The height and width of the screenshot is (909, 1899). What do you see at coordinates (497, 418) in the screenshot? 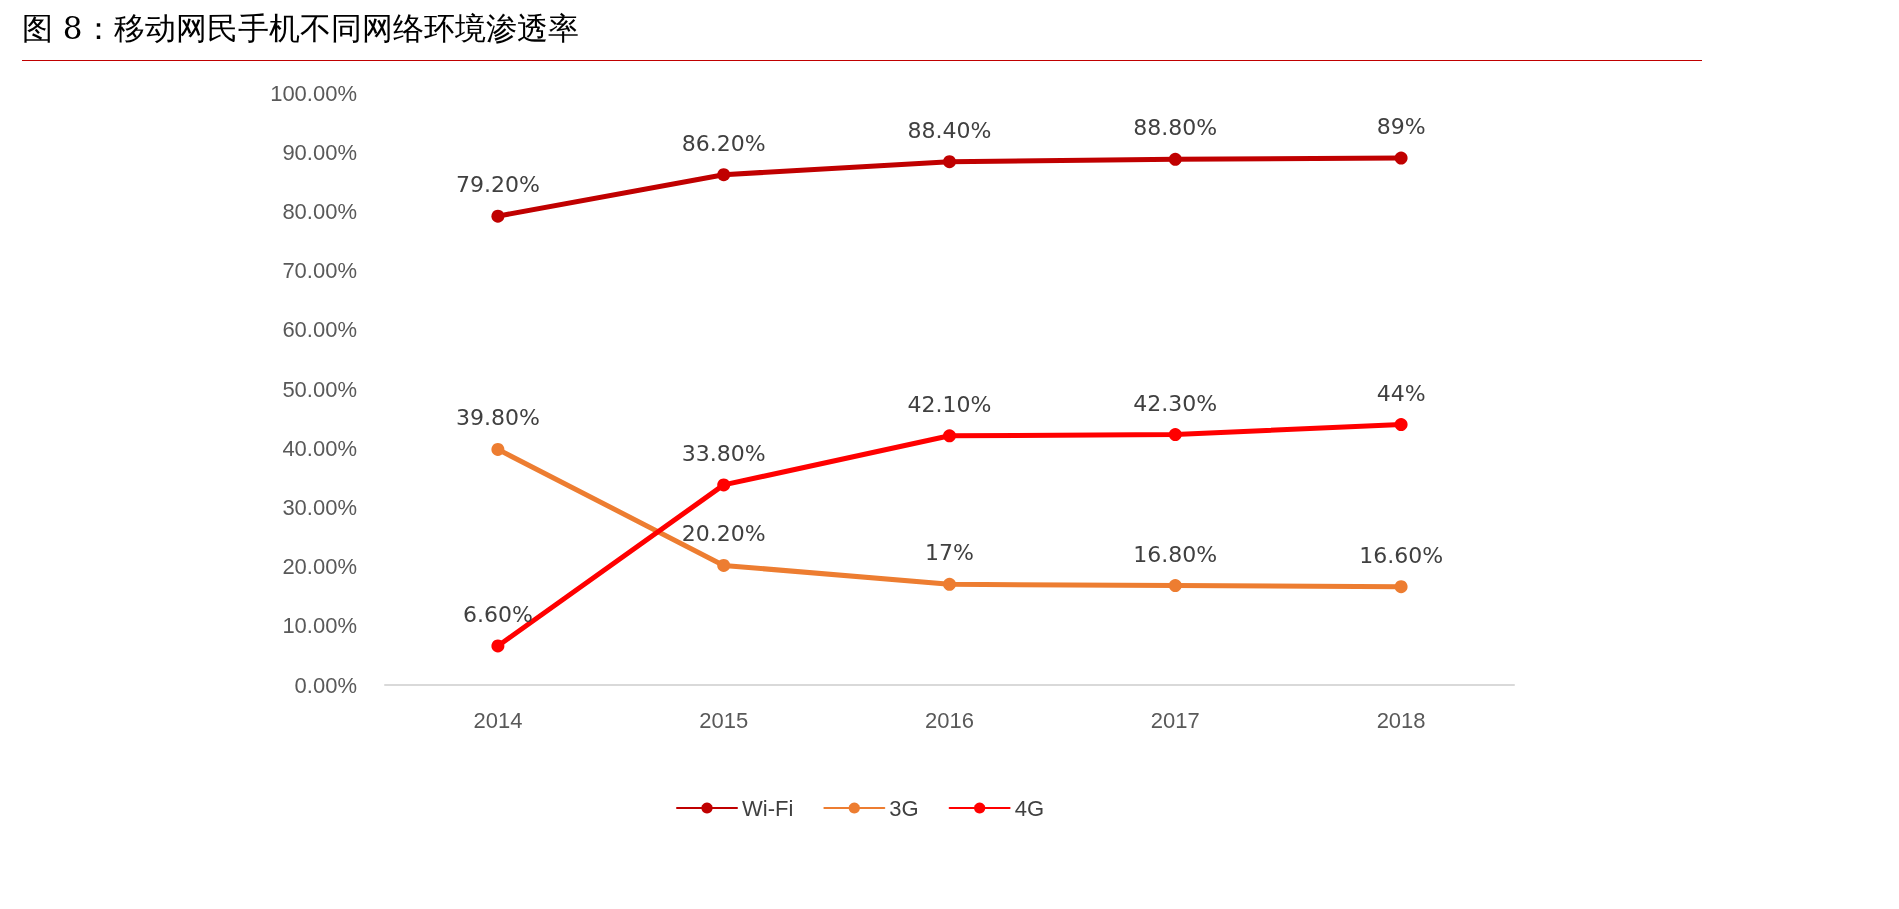
I see `data-label: 39.80%` at bounding box center [497, 418].